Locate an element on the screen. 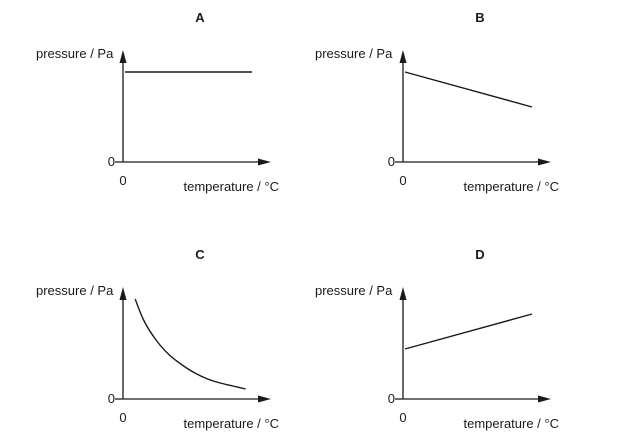 The image size is (624, 445). graph-title: B is located at coordinates (479, 17).